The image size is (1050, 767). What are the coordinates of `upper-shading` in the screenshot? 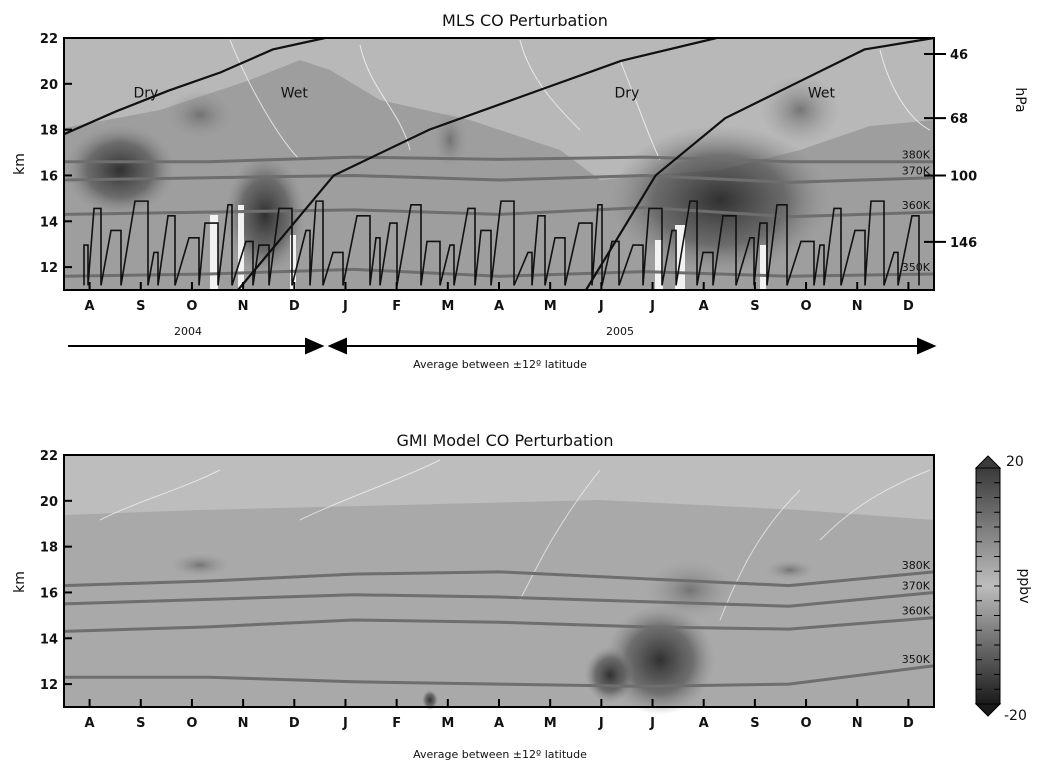 It's located at (499, 487).